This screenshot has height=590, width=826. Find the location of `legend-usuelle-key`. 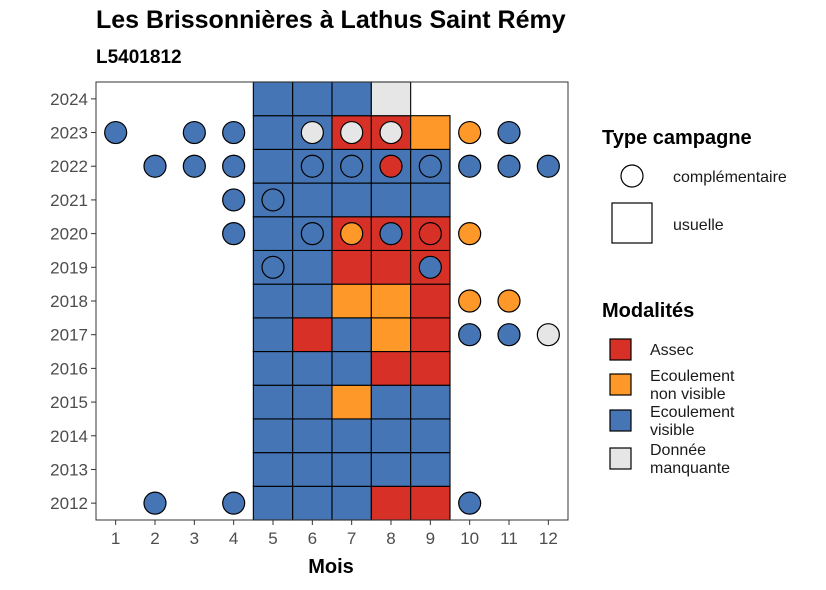

legend-usuelle-key is located at coordinates (632, 223).